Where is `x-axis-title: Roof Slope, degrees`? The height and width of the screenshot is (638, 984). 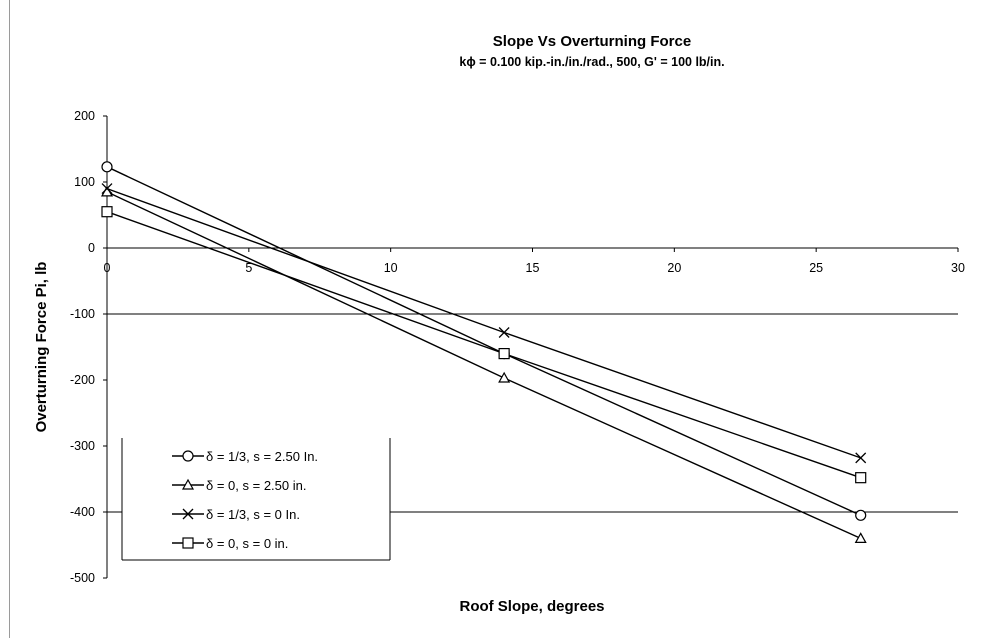
x-axis-title: Roof Slope, degrees is located at coordinates (531, 606).